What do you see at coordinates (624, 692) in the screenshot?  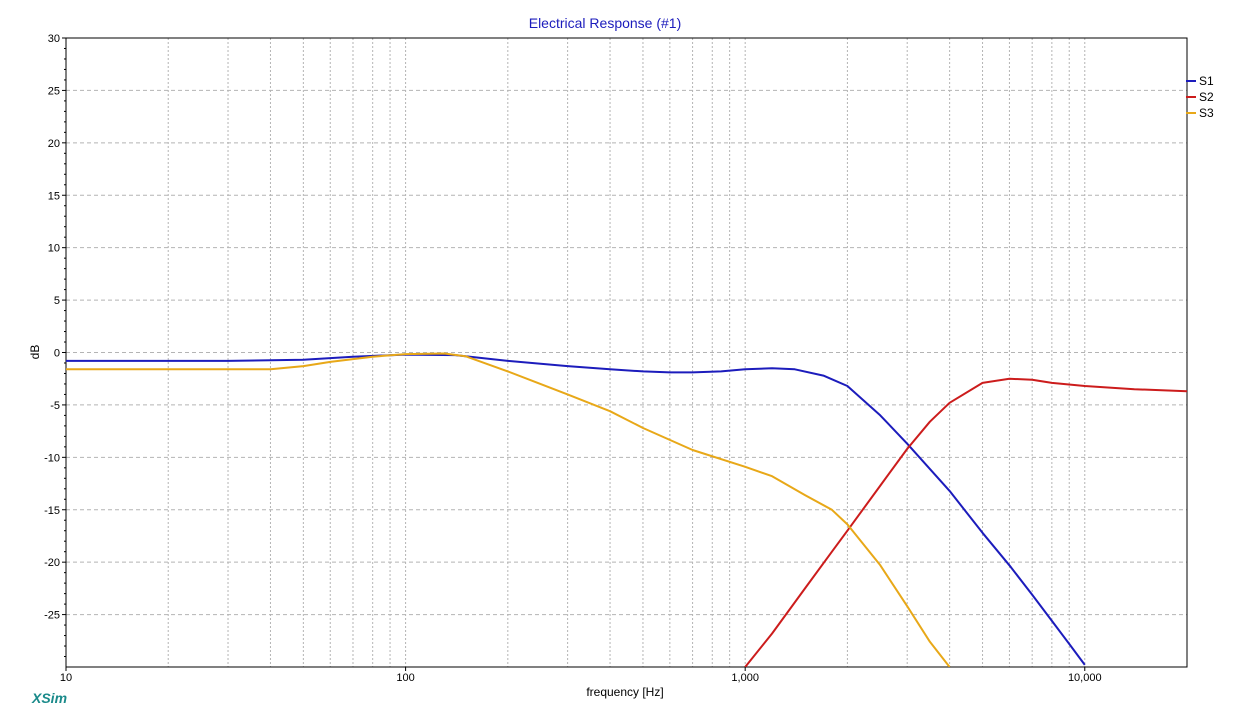 I see `x-axis-label: frequency [Hz]` at bounding box center [624, 692].